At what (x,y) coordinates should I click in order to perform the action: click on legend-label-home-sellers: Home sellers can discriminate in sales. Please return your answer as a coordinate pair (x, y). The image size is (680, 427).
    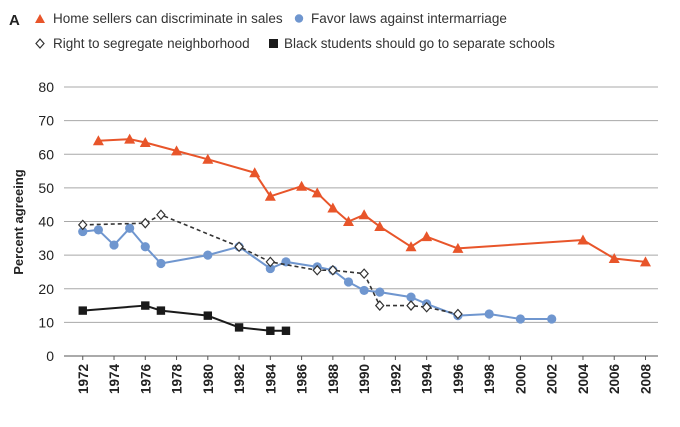
    Looking at the image, I should click on (168, 18).